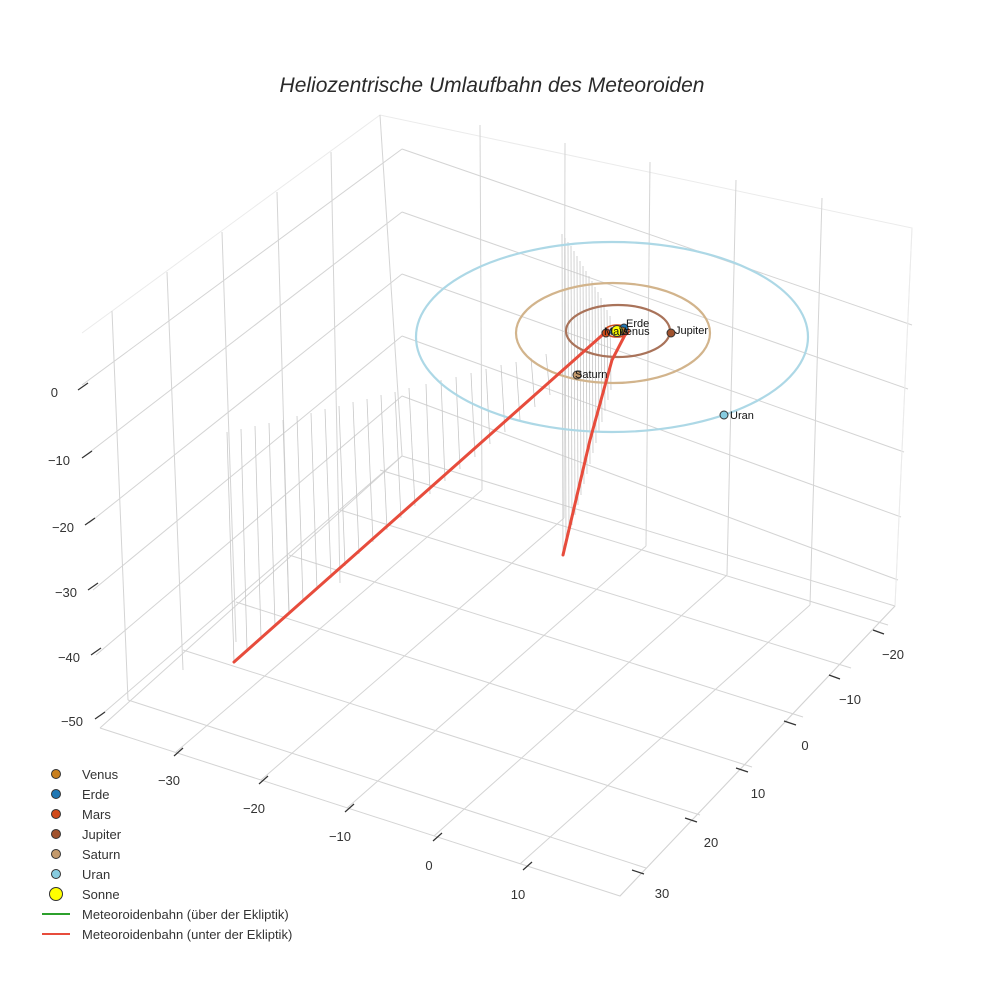 This screenshot has width=984, height=984. I want to click on x-tick-label: −20, so click(254, 808).